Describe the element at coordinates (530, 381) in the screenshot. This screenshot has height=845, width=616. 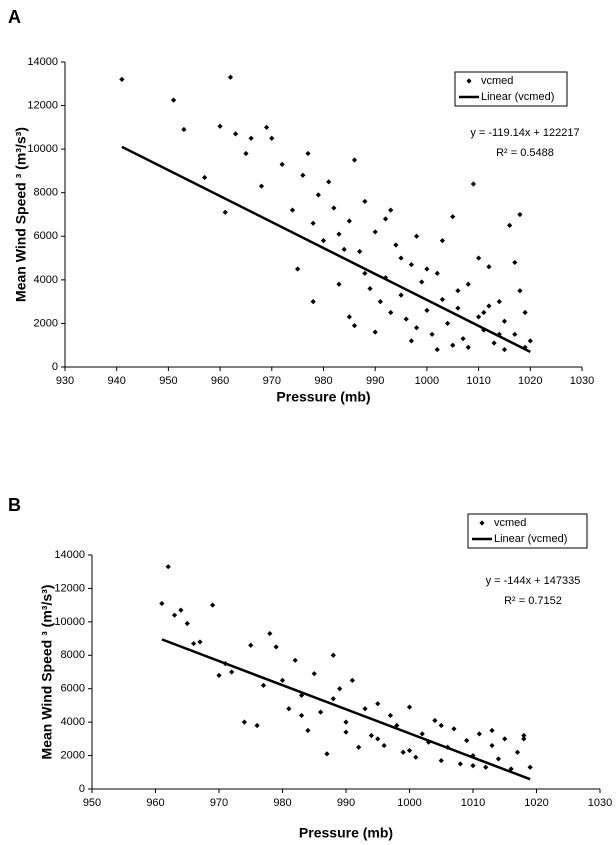
I see `x-tick-label: 1020` at that location.